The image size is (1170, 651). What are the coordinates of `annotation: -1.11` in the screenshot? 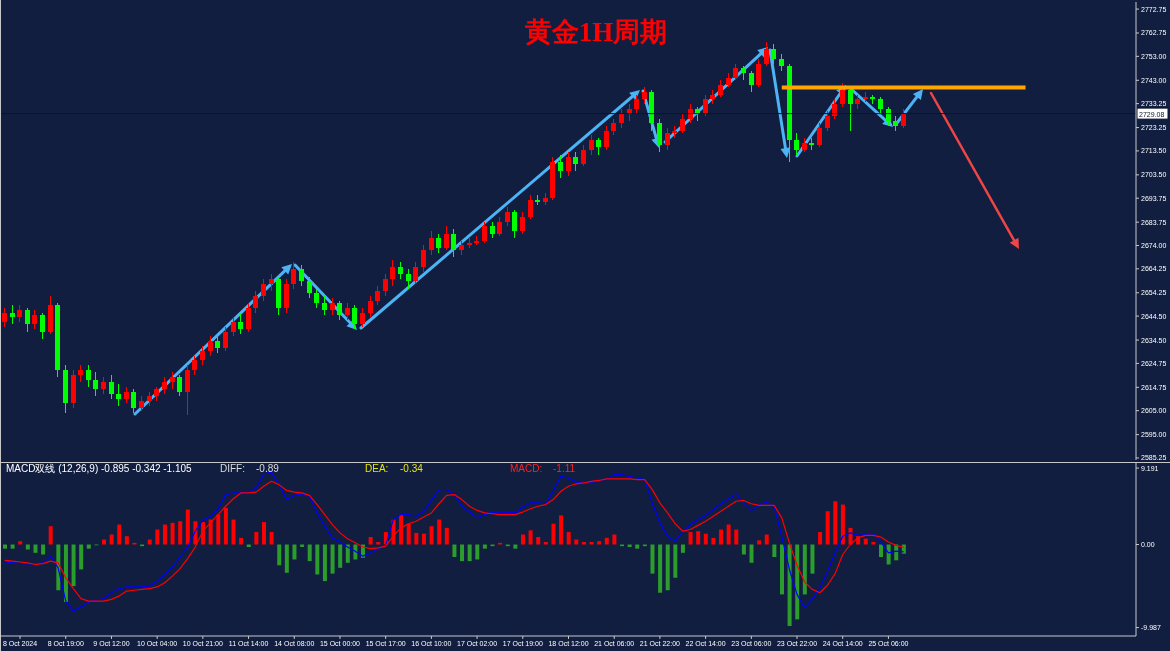 It's located at (564, 469).